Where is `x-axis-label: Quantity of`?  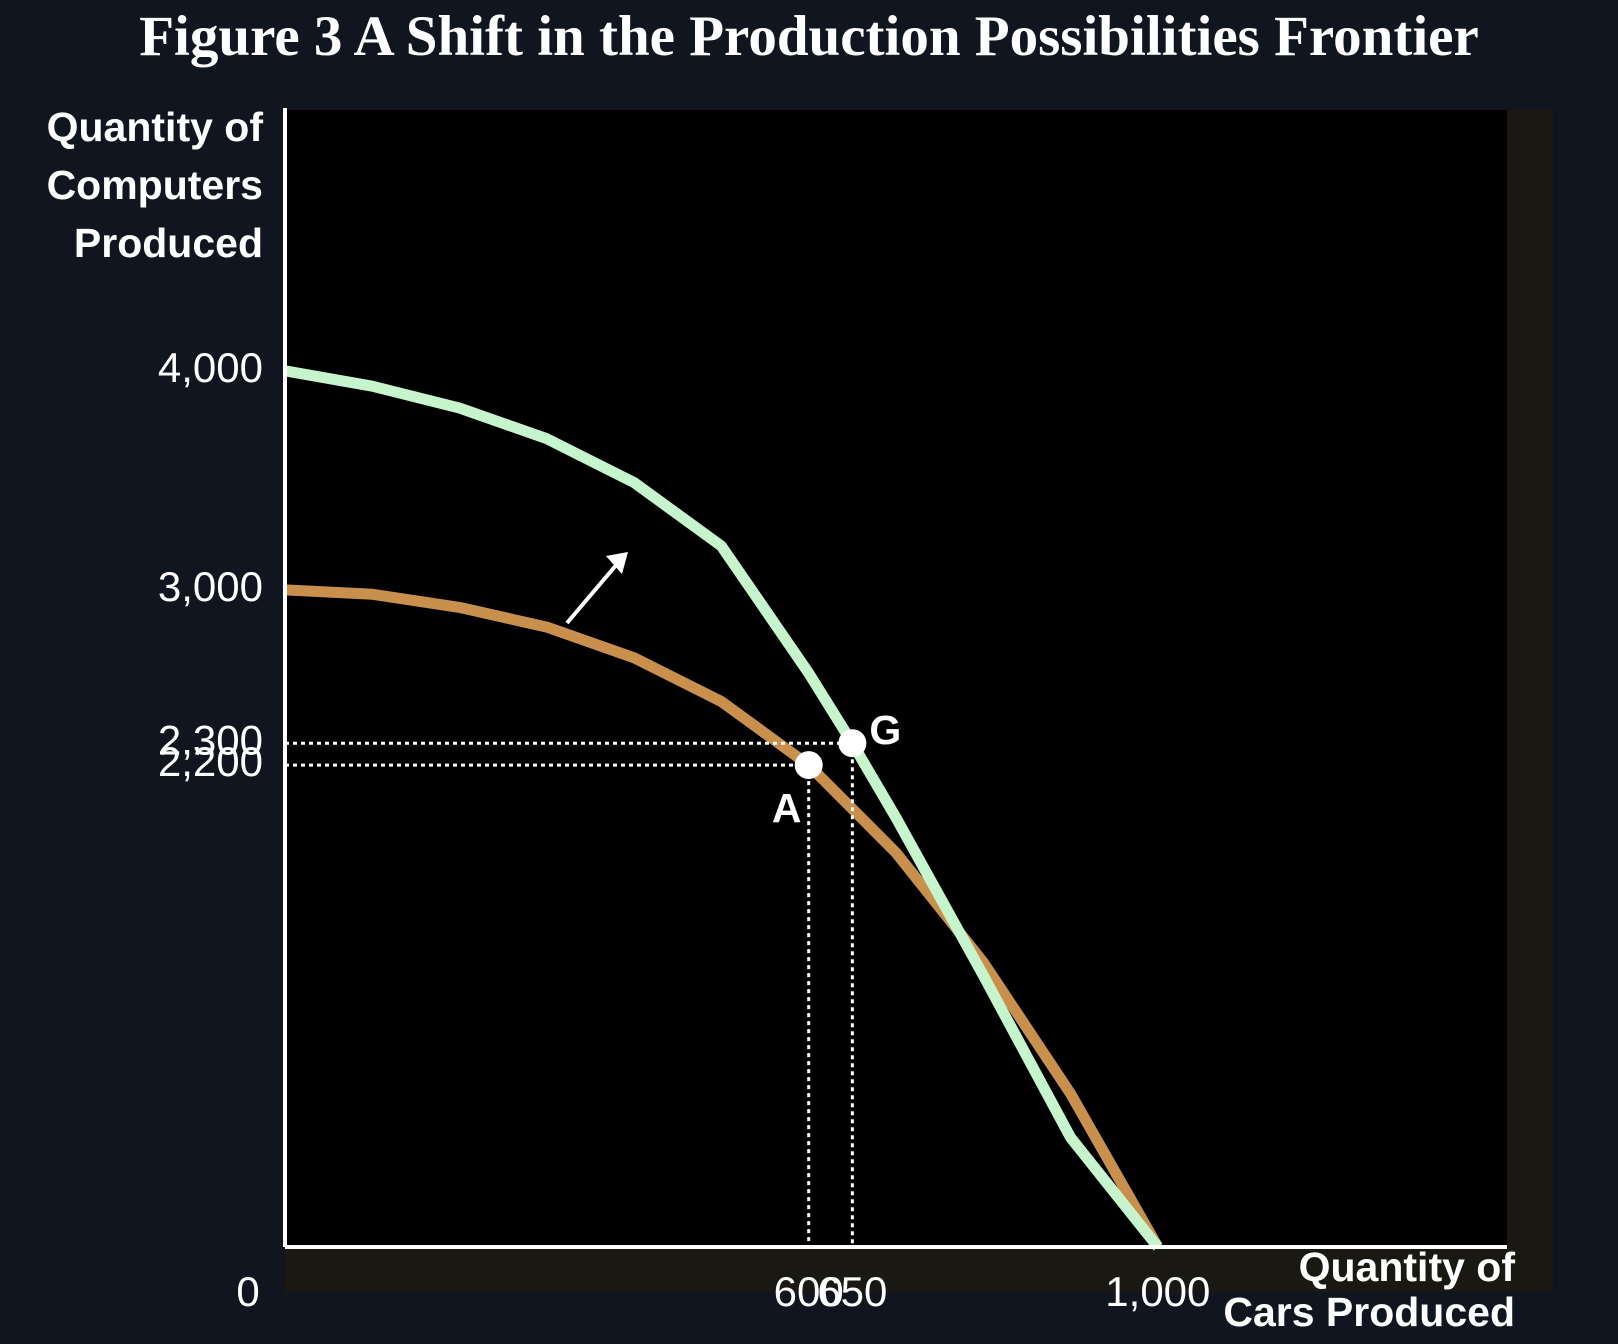
x-axis-label: Quantity of is located at coordinates (1407, 1267).